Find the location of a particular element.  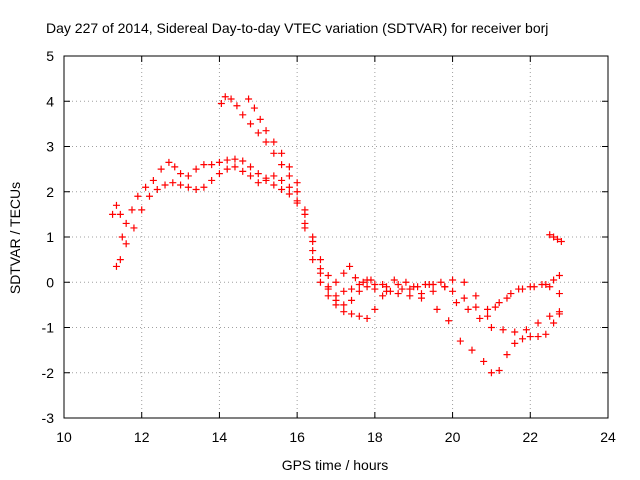

x-tick-label: 22 is located at coordinates (530, 437).